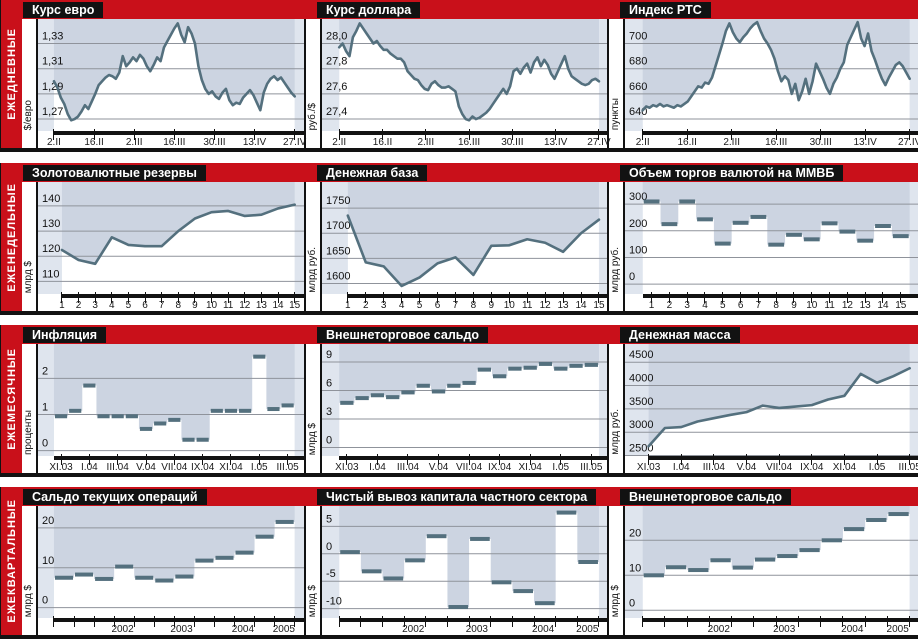 This screenshot has height=643, width=918. Describe the element at coordinates (122, 629) in the screenshot. I see `x-tick-label: 2002` at that location.